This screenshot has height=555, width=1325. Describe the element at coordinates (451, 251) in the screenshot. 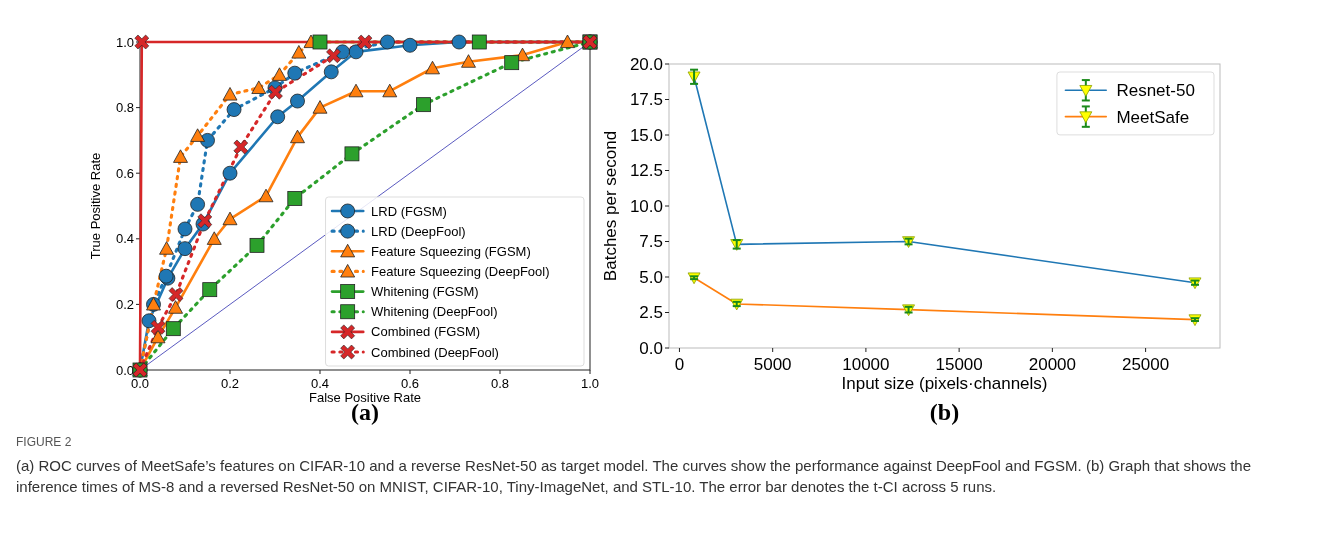

I see `legend-label: Feature Squeezing (FGSM)` at that location.